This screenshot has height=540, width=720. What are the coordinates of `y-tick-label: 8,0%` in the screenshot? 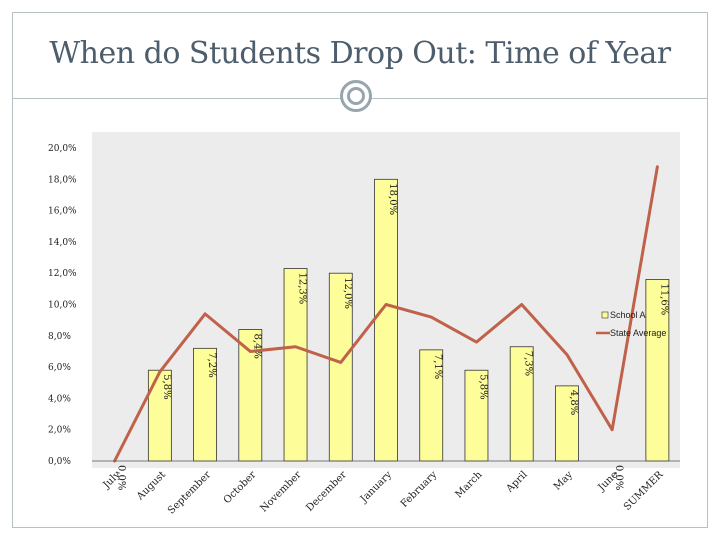 It's located at (59, 337).